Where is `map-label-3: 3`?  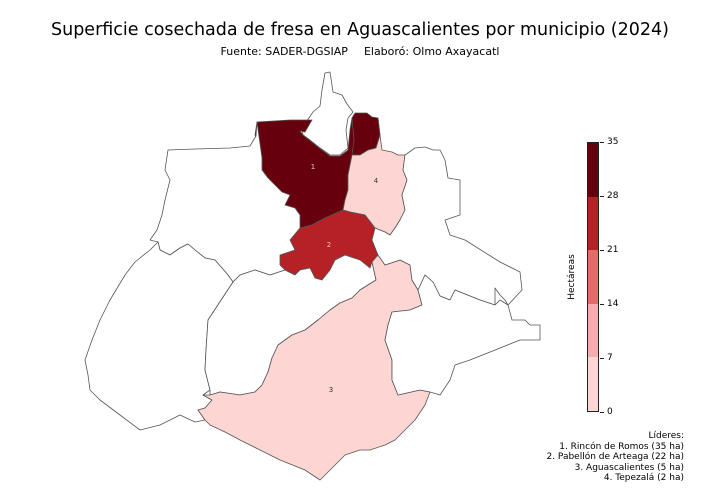
map-label-3: 3 is located at coordinates (331, 390).